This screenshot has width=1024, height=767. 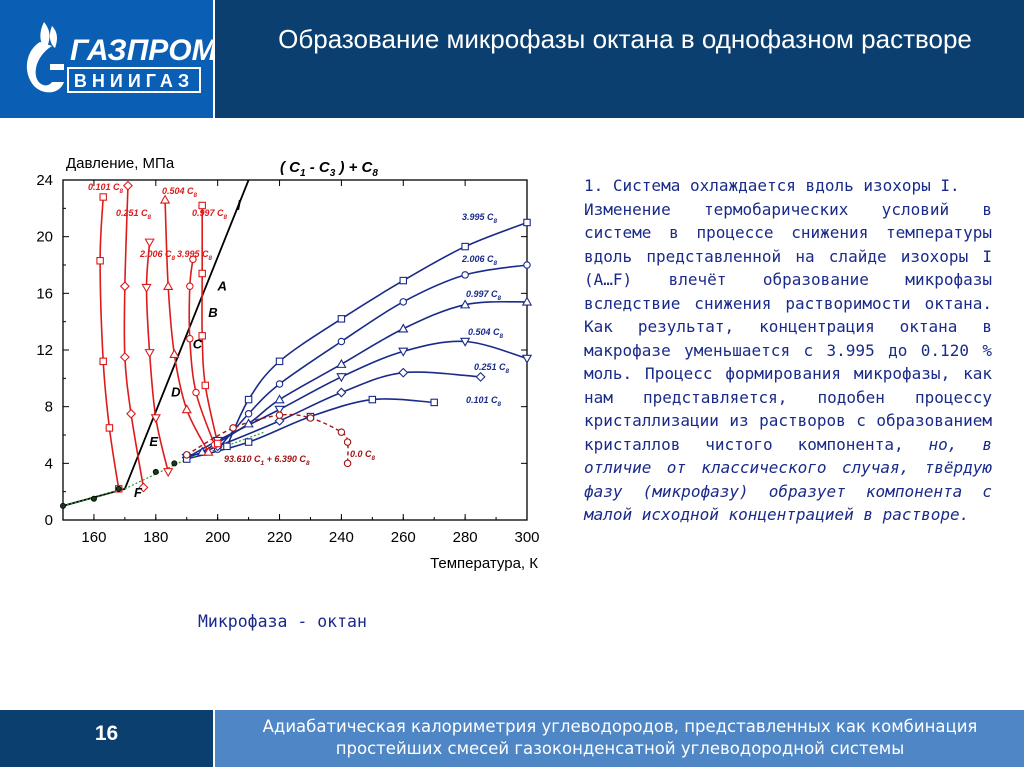 I want to click on x-tick-label: 240, so click(x=341, y=537).